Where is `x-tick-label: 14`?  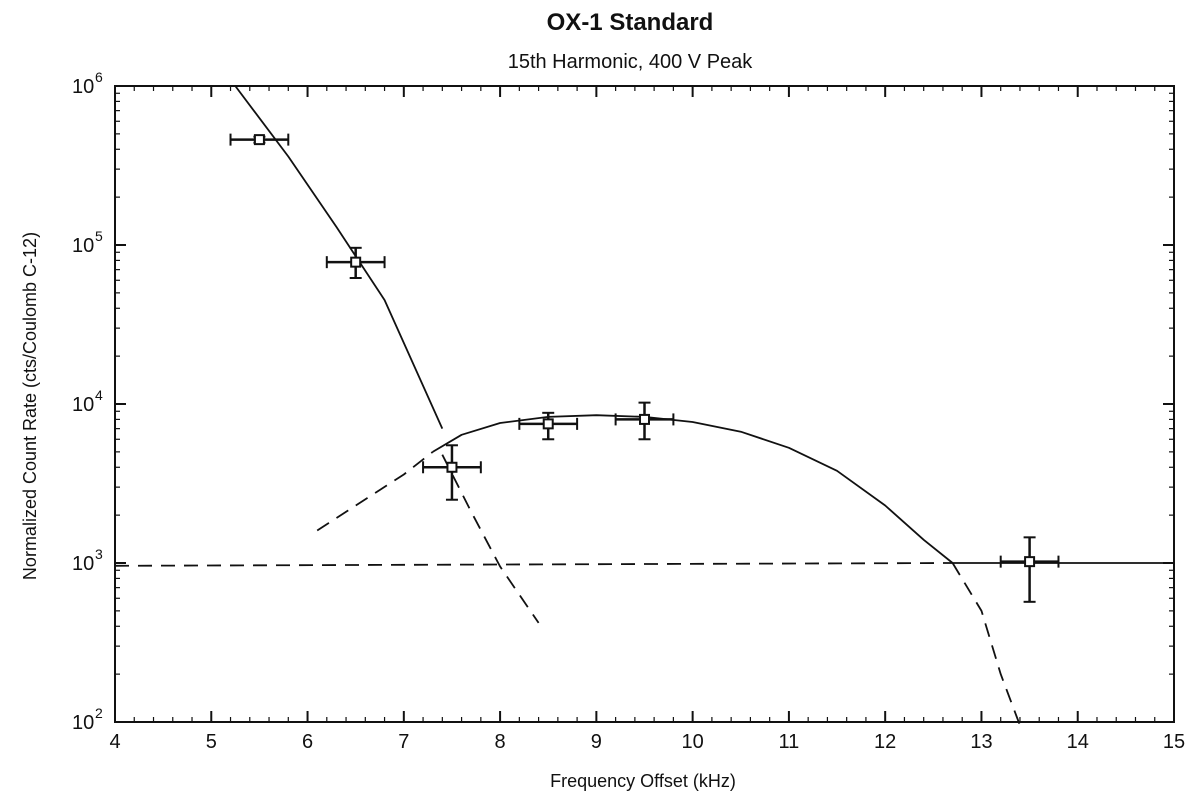
x-tick-label: 14 is located at coordinates (1078, 742).